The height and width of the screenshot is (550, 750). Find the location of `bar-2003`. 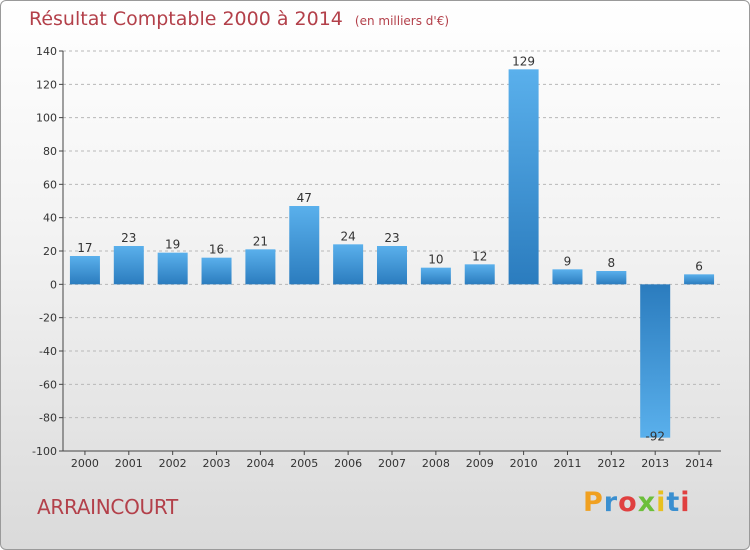

bar-2003 is located at coordinates (216, 271).